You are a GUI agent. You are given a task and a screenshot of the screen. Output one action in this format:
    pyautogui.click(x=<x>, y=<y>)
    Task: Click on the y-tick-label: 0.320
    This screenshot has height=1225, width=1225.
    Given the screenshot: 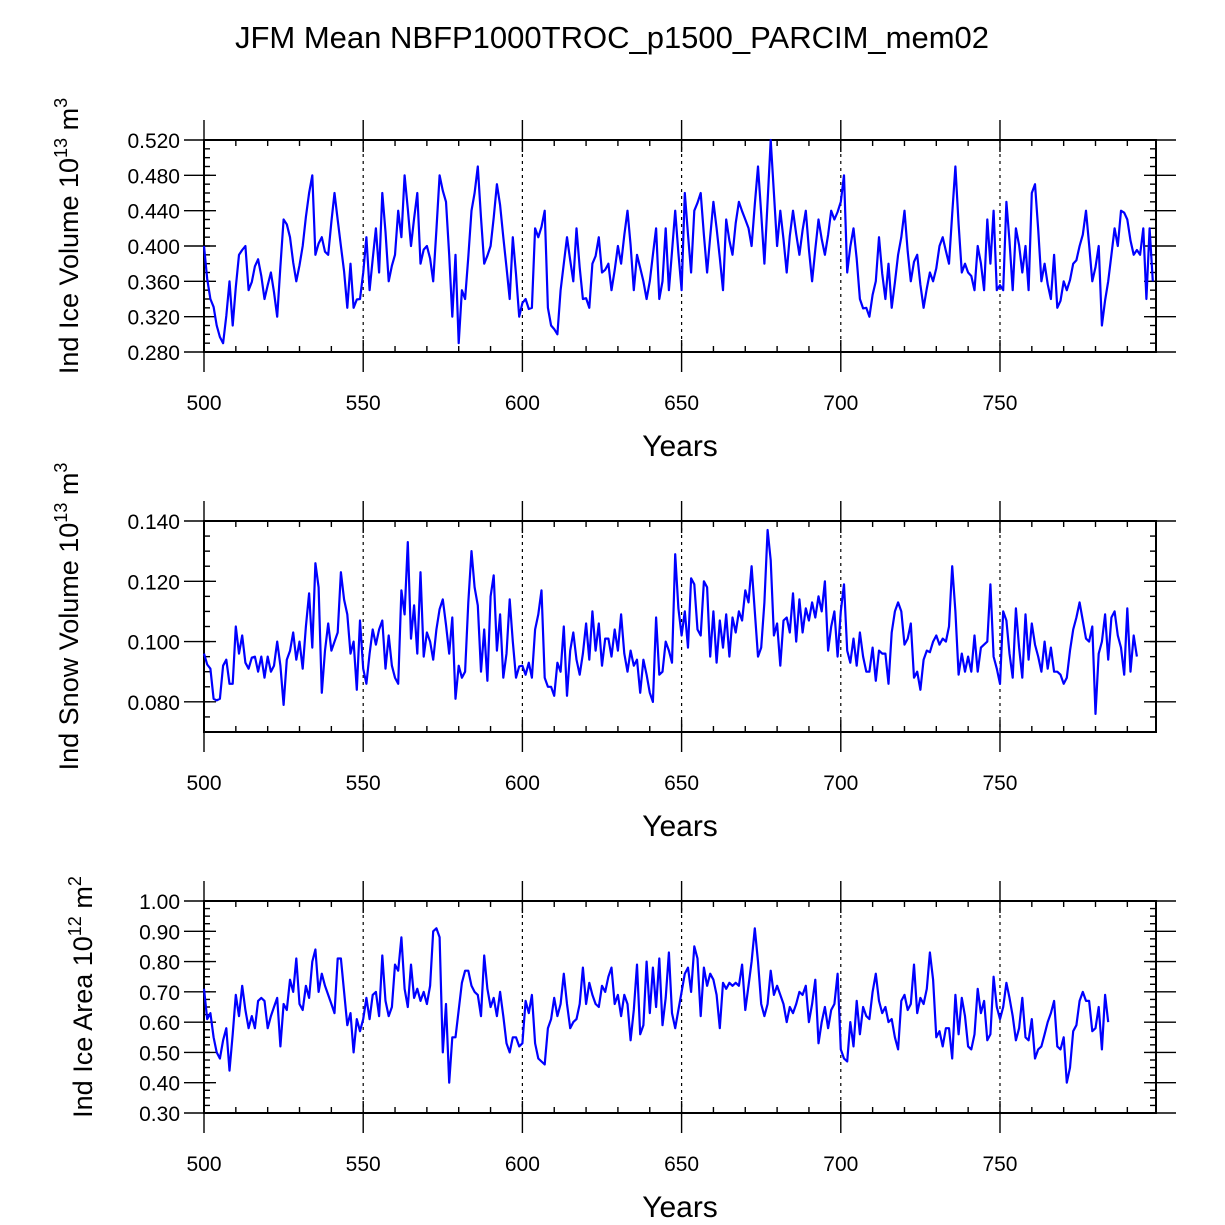 What is the action you would take?
    pyautogui.click(x=153, y=318)
    